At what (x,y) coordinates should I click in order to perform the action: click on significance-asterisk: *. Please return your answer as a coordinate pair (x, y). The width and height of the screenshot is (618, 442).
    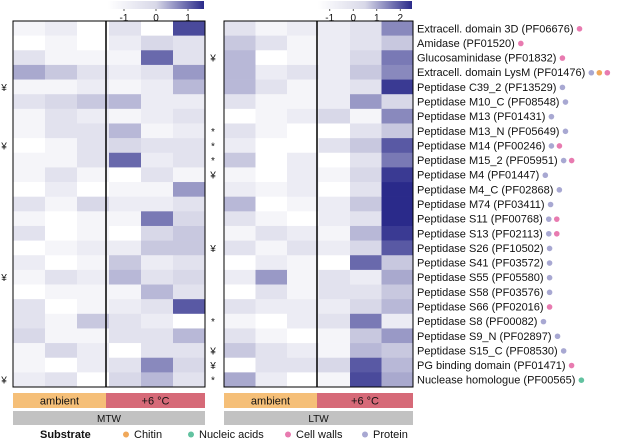
    Looking at the image, I should click on (213, 322).